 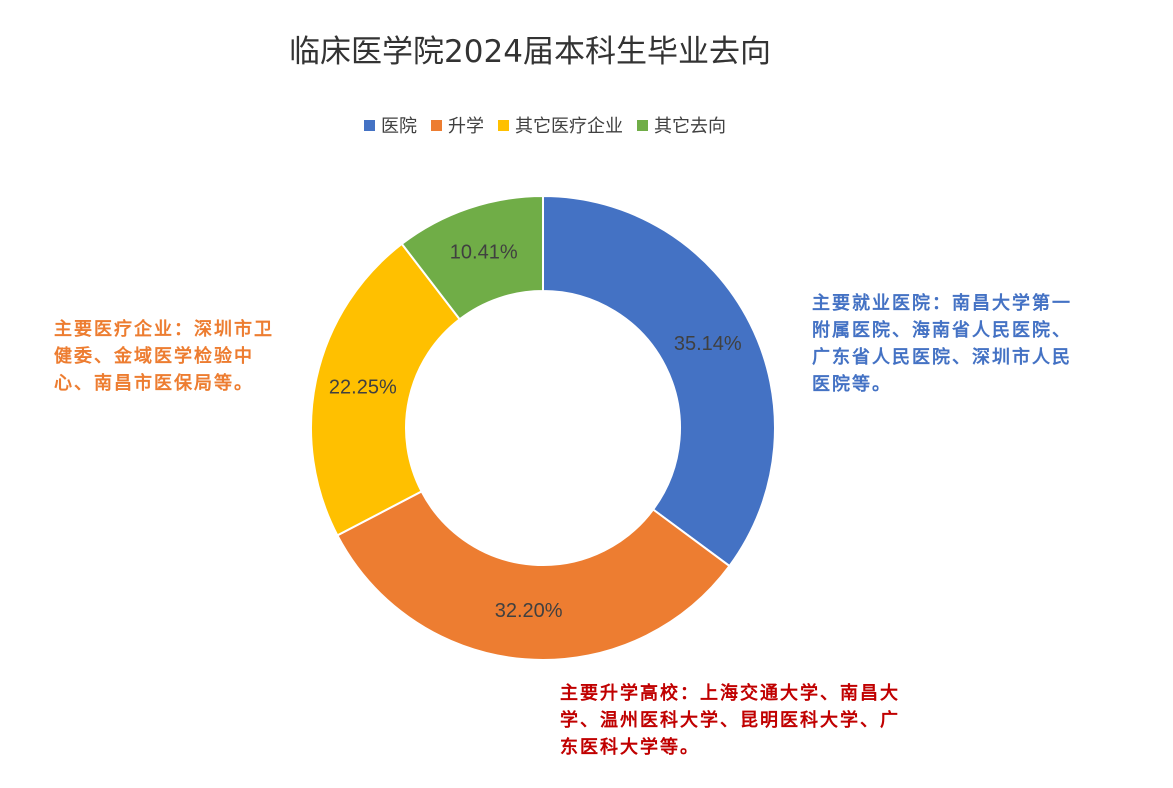 I want to click on legend-label: 升学, so click(x=466, y=126).